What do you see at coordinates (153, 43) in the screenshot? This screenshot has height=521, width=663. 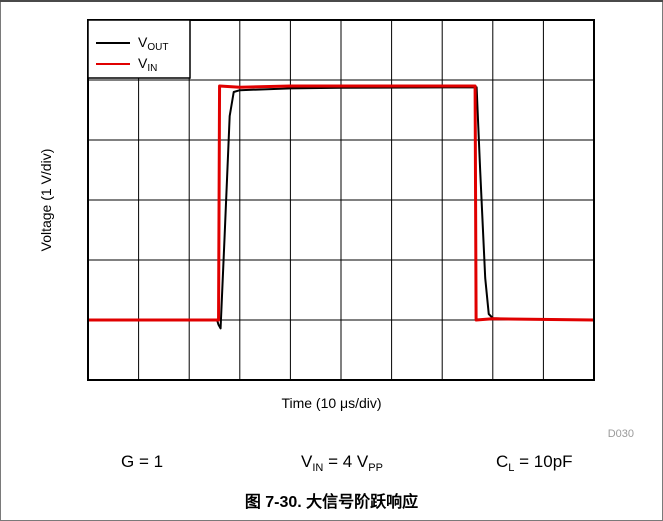 I see `legend-label-vout: VOUT` at bounding box center [153, 43].